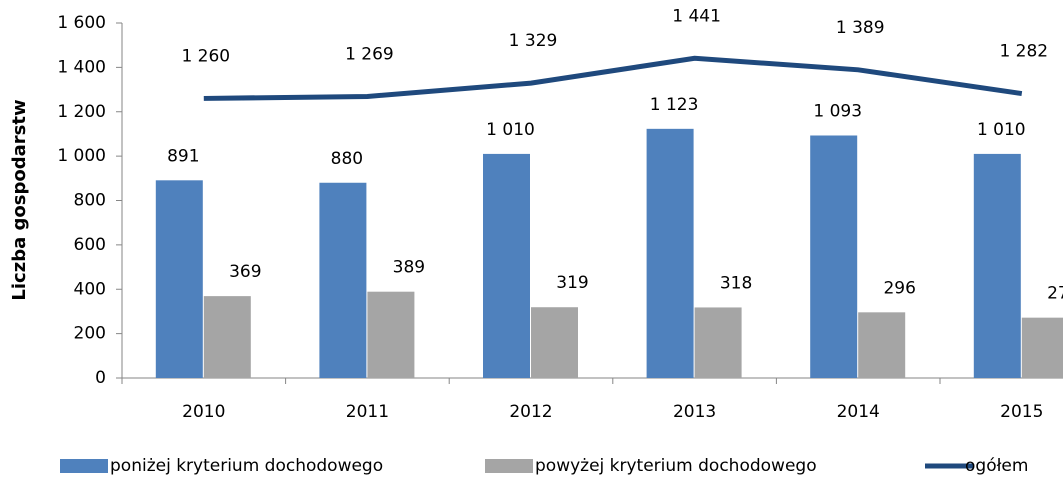  I want to click on line, so click(613, 78).